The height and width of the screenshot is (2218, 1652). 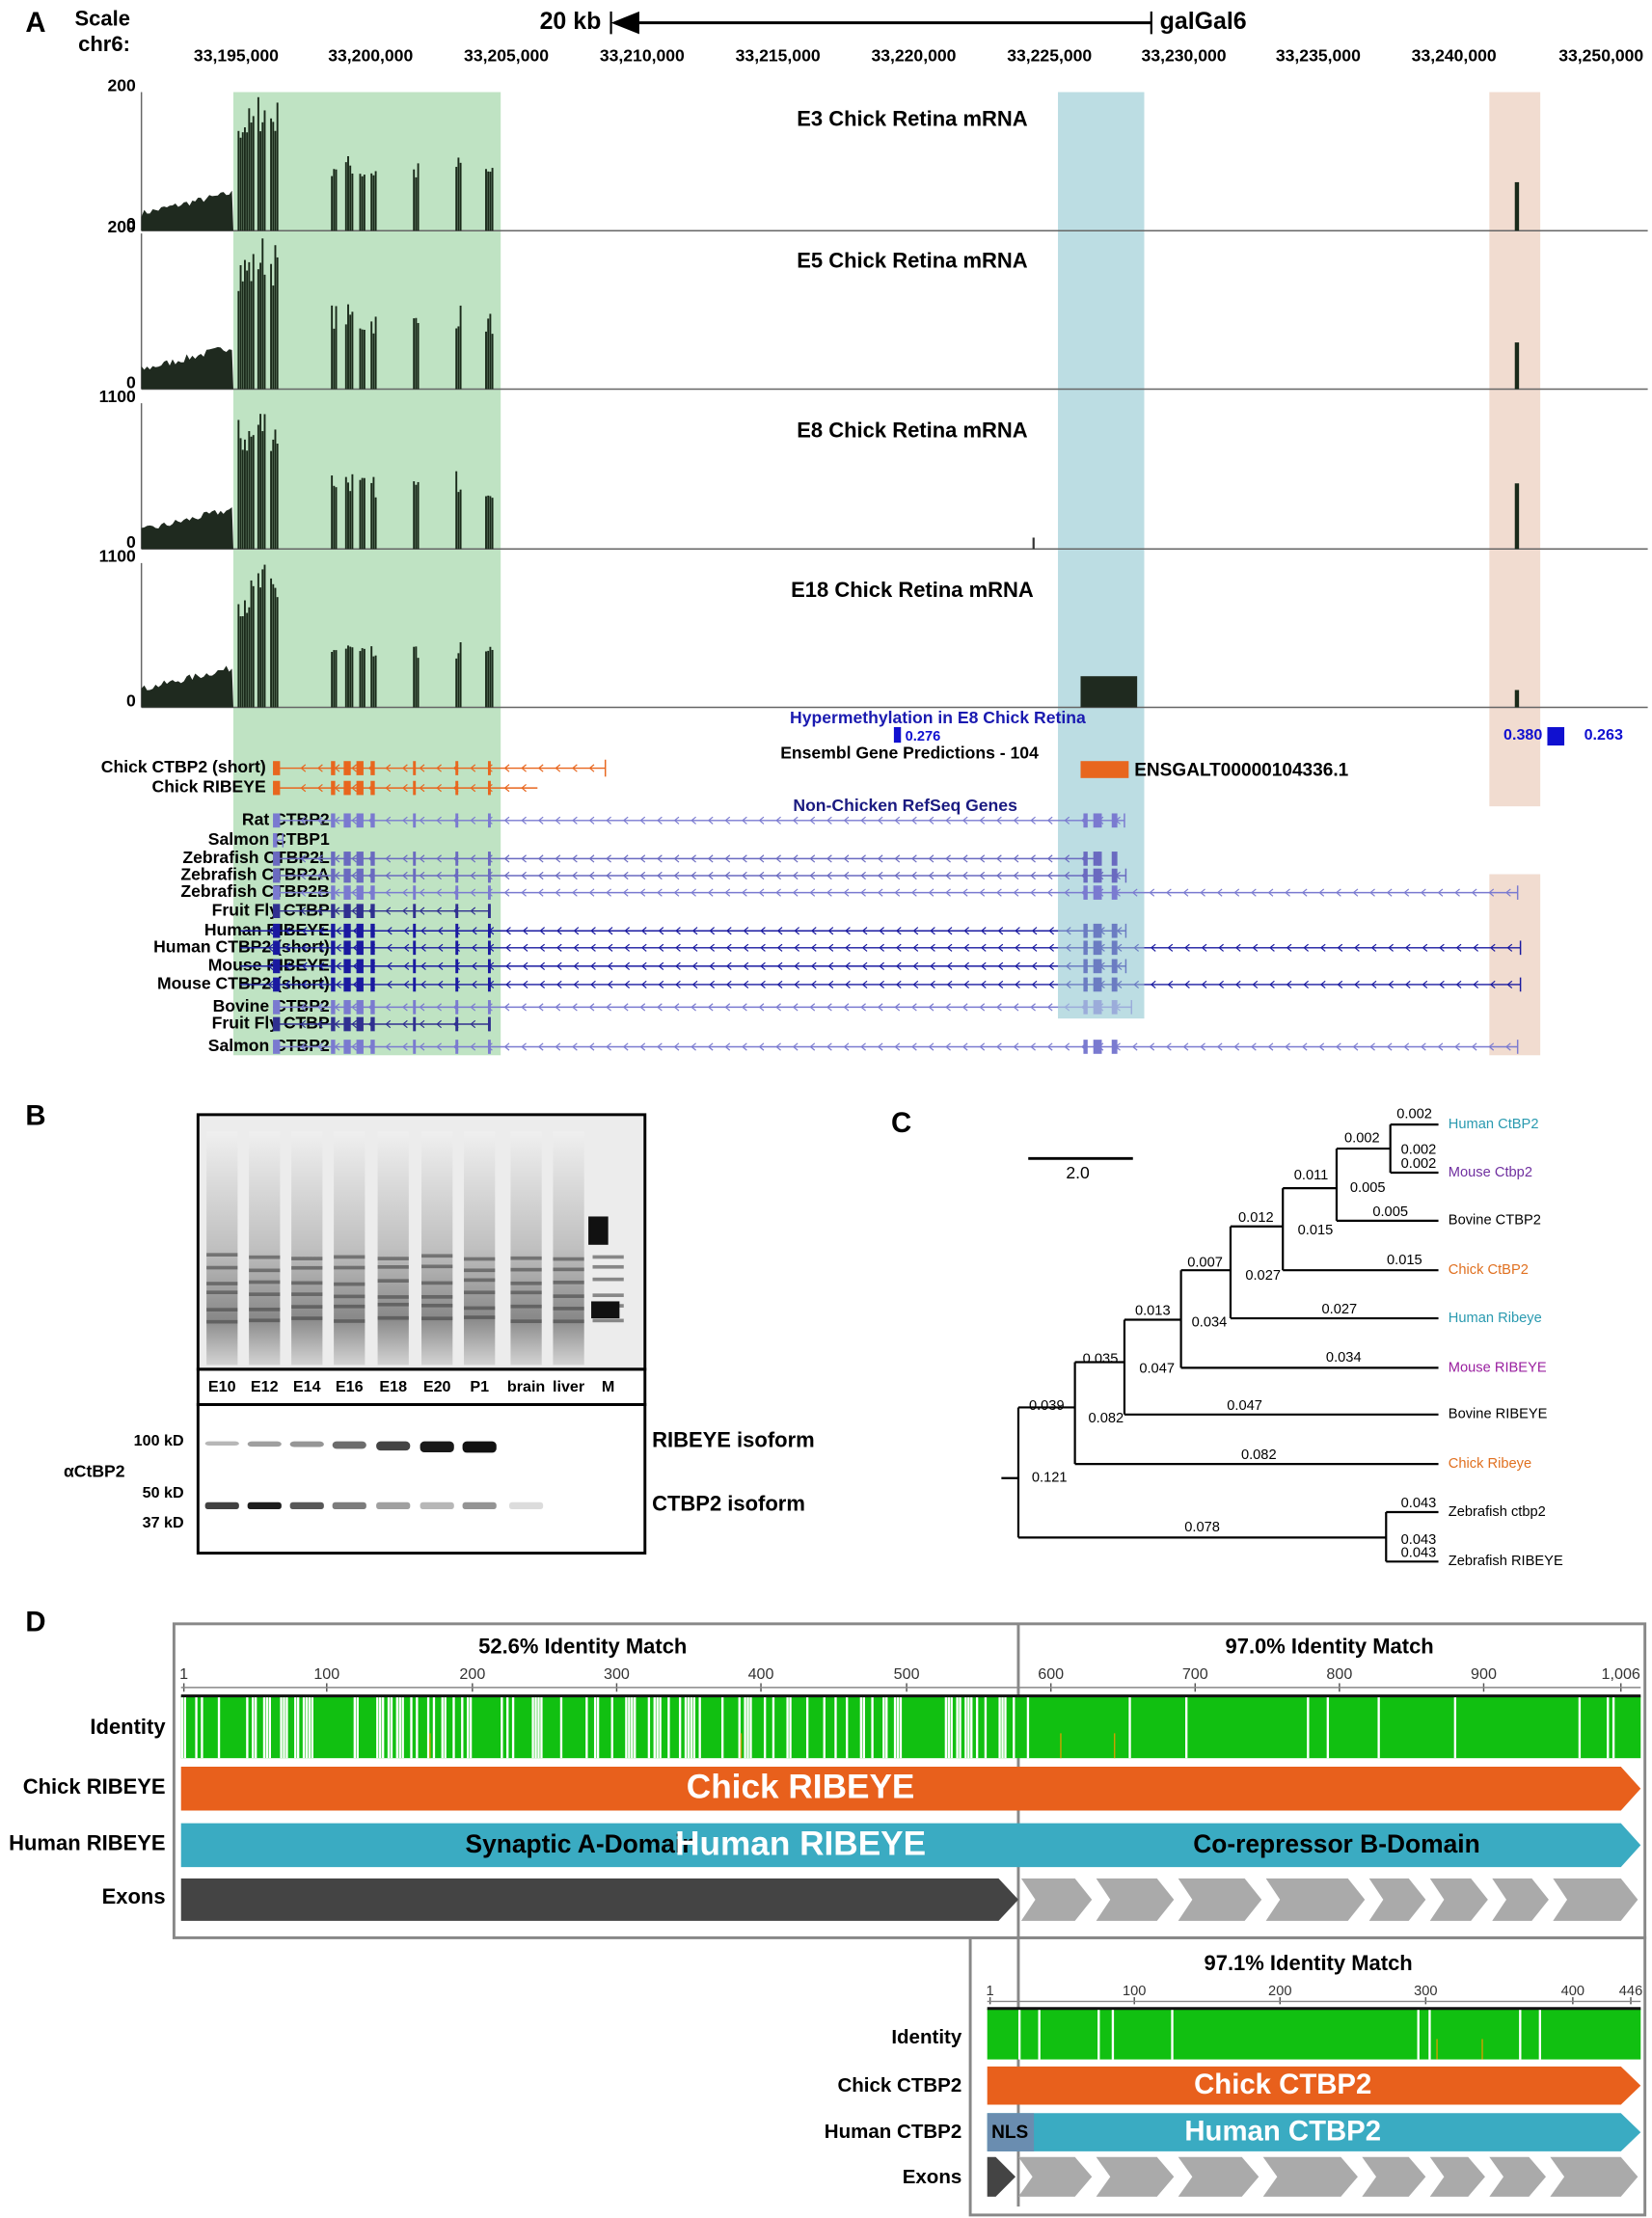 What do you see at coordinates (1484, 1674) in the screenshot?
I see `label: 900` at bounding box center [1484, 1674].